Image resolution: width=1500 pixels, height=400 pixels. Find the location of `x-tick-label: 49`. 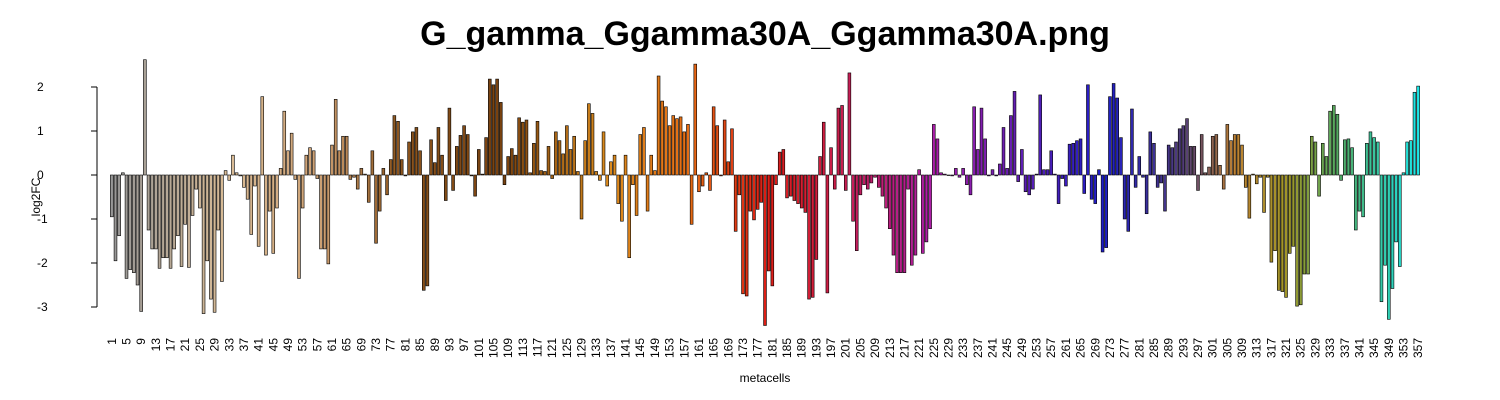

x-tick-label: 49 is located at coordinates (288, 345).